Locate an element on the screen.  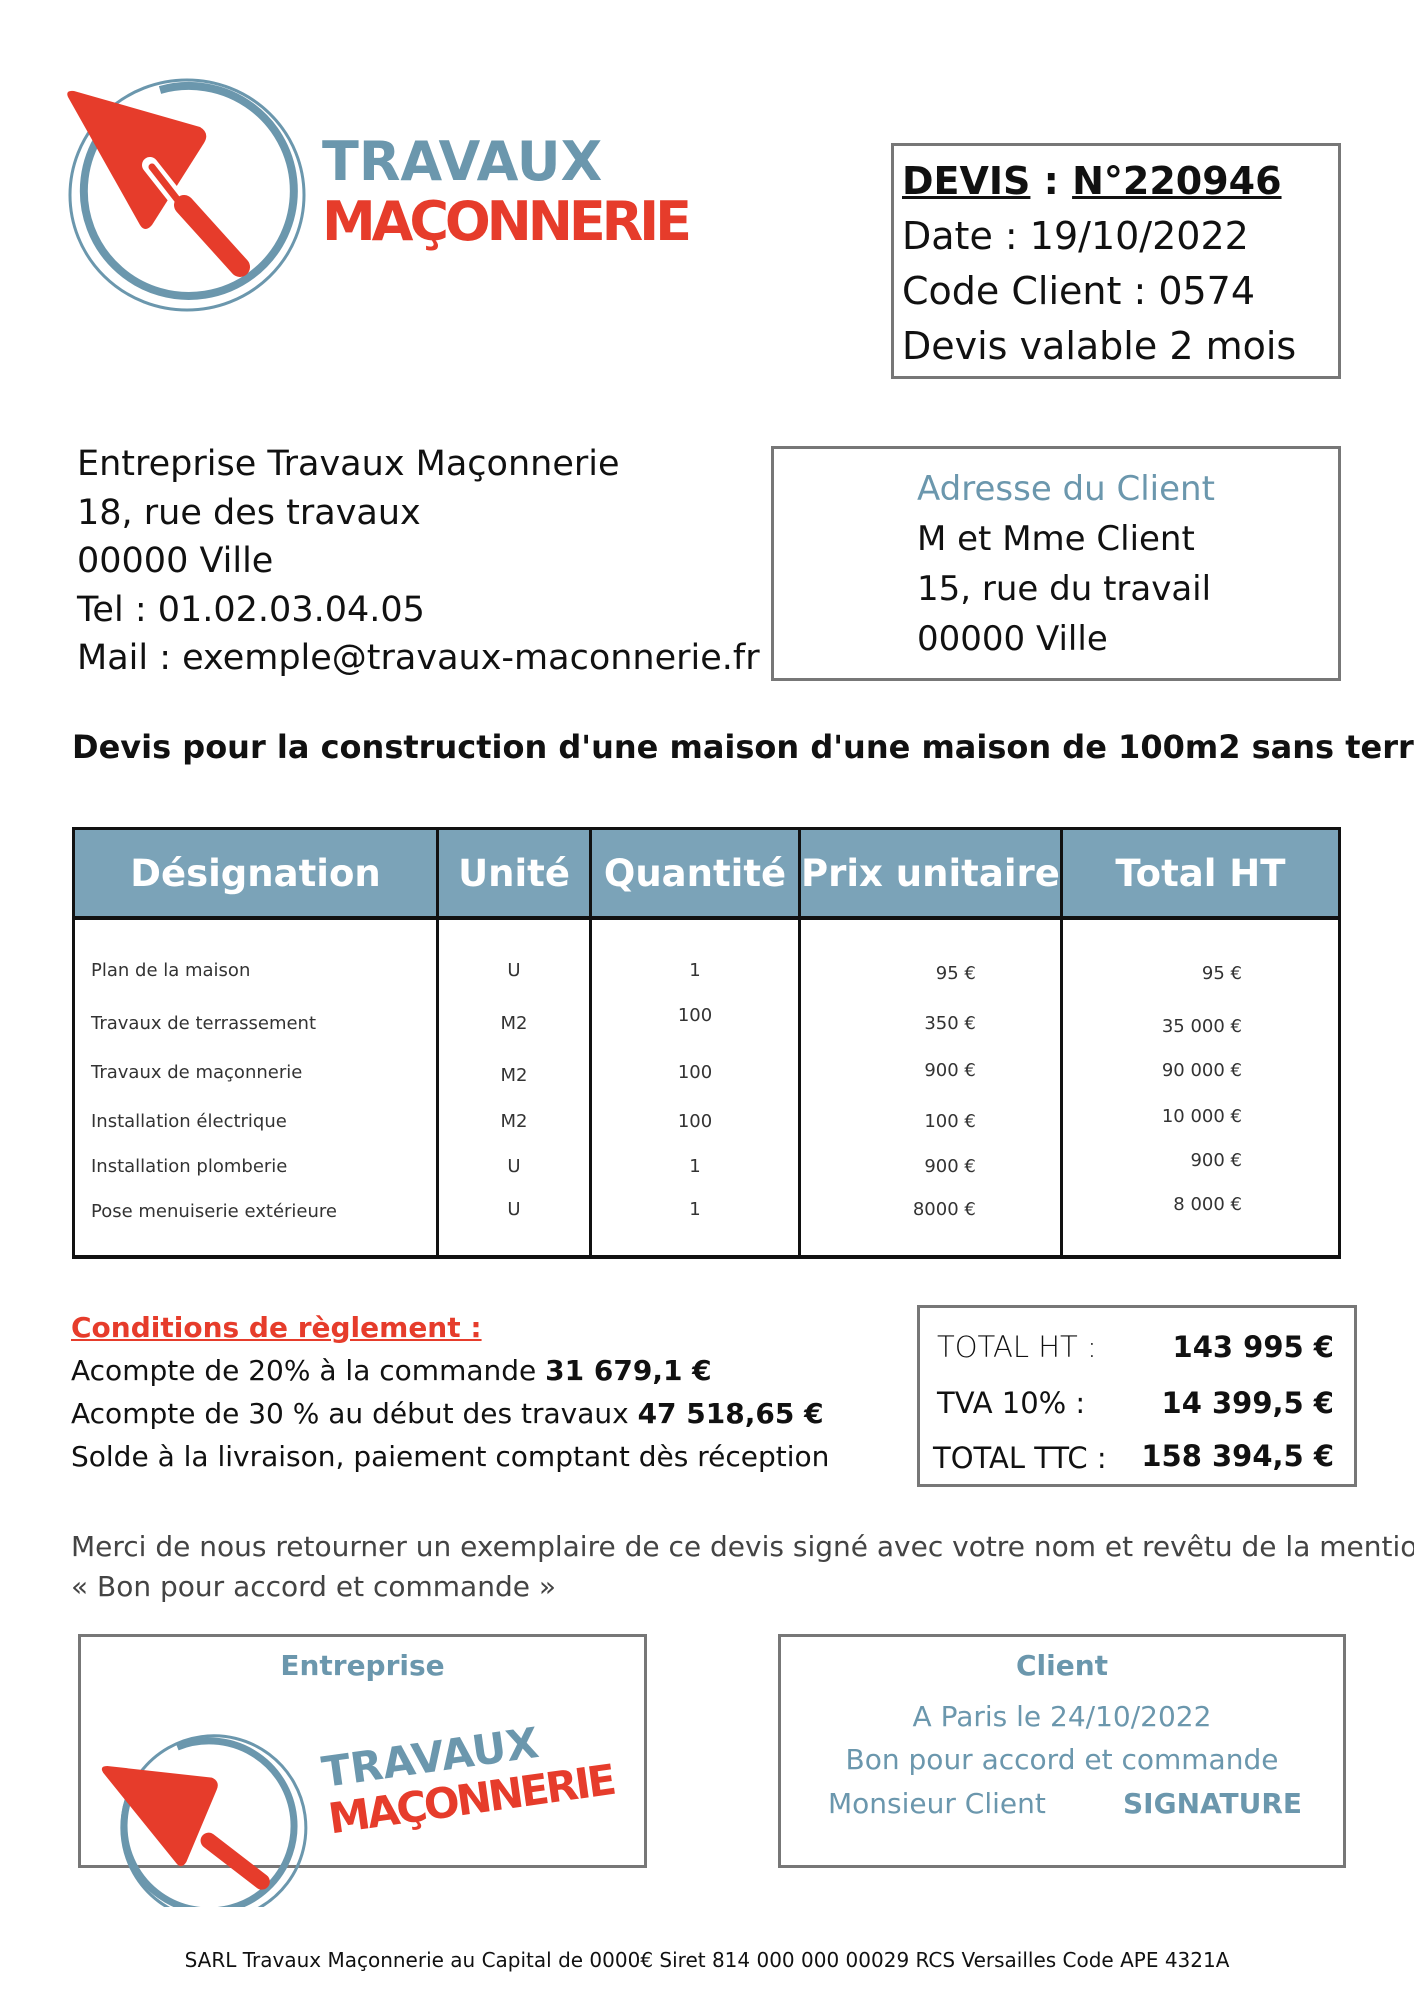
total-ttc-label: TOTAL TTC : is located at coordinates (1020, 1458).